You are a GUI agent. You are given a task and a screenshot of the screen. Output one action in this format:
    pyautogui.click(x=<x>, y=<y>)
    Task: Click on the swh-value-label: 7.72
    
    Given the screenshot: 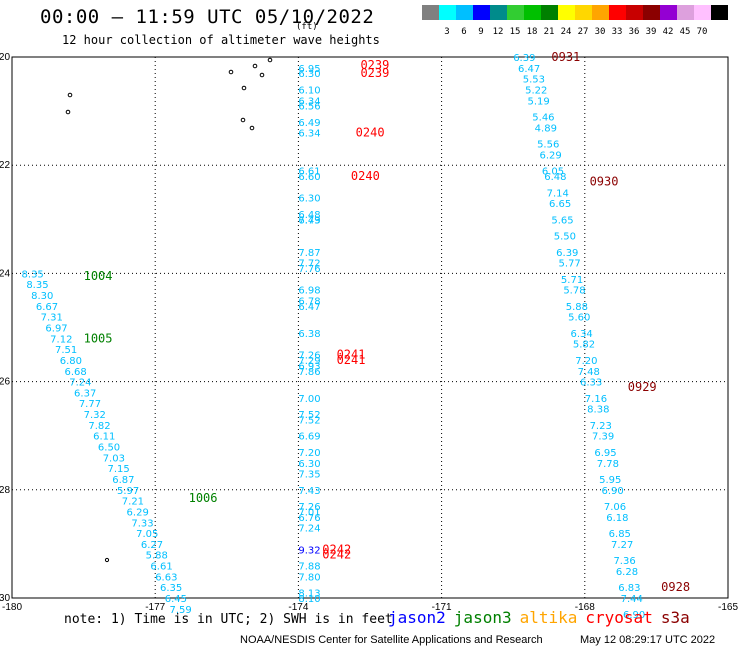 What is the action you would take?
    pyautogui.click(x=309, y=264)
    